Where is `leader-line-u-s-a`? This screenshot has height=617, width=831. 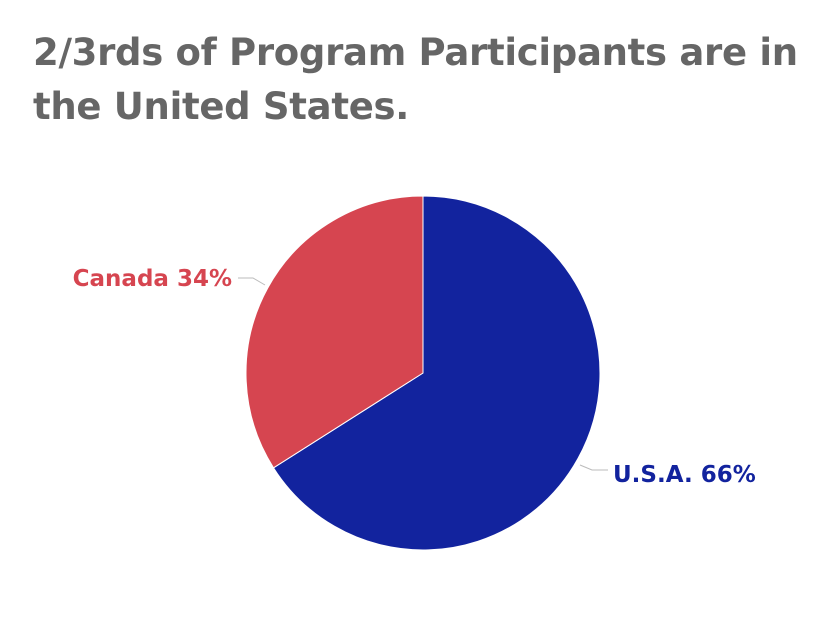 leader-line-u-s-a is located at coordinates (593, 467).